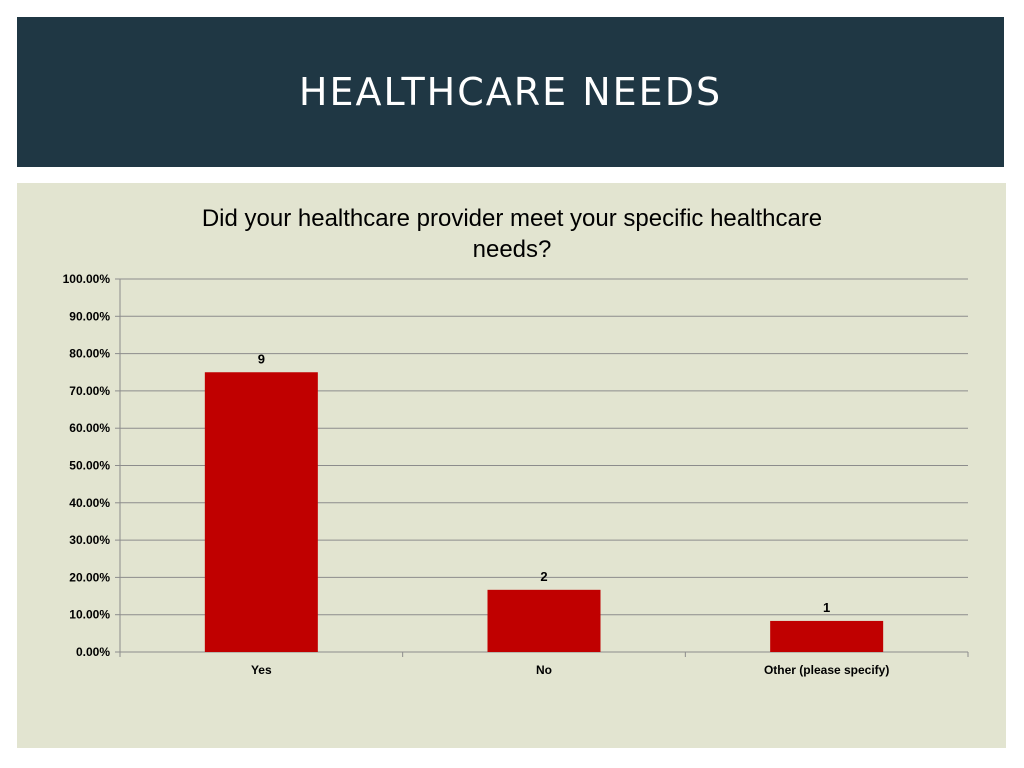  I want to click on y-tick-label: 10.00%, so click(89, 615).